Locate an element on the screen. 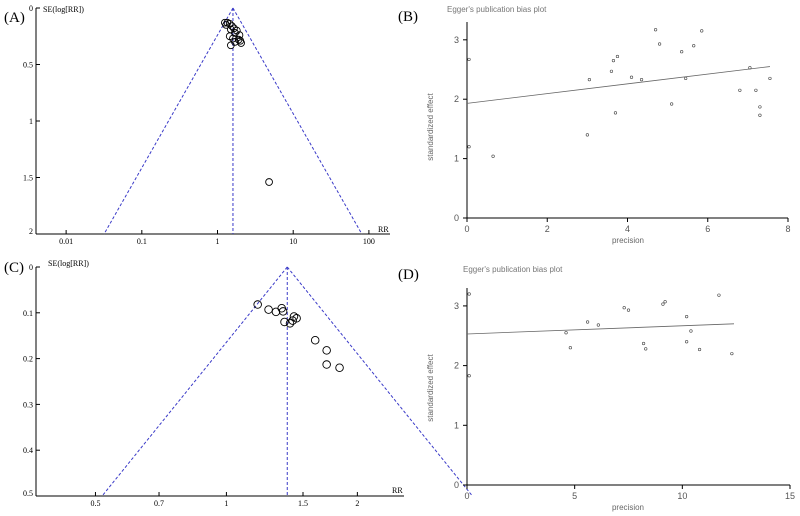 This screenshot has height=516, width=800. x-axis-title-a: RR is located at coordinates (383, 229).